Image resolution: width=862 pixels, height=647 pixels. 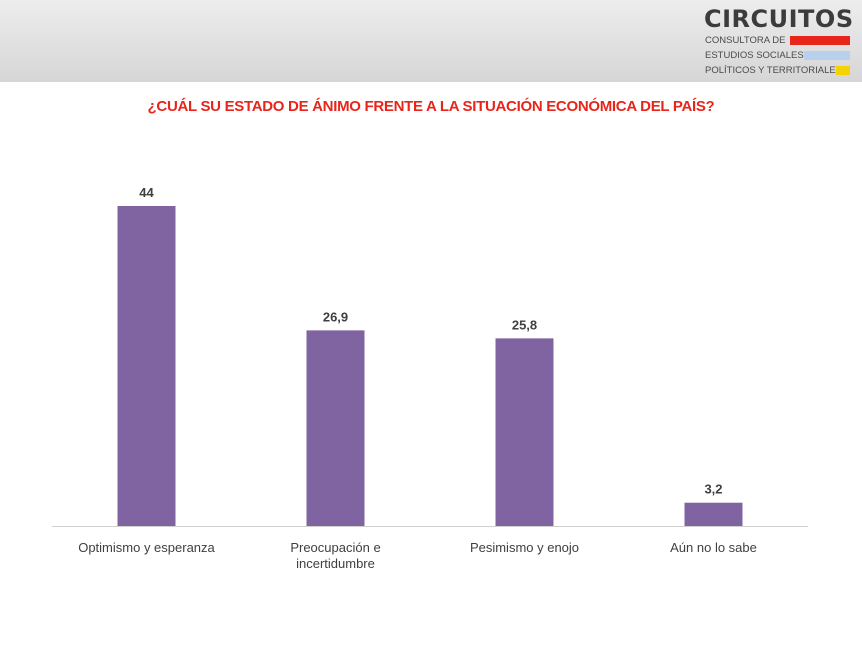 What do you see at coordinates (335, 316) in the screenshot?
I see `data-label-1: 26,9` at bounding box center [335, 316].